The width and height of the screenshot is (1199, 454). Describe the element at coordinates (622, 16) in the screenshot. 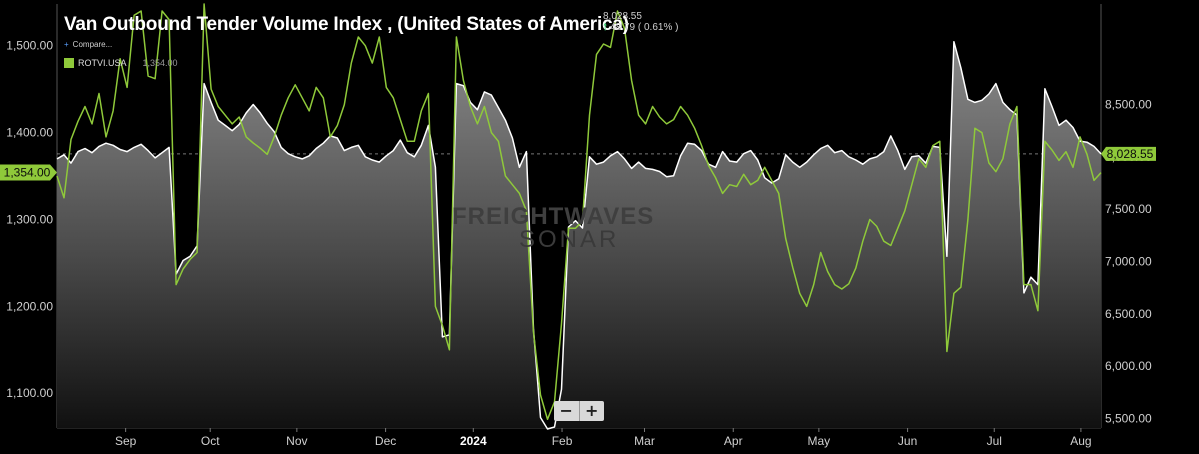

I see `last-value: 8,028.55` at that location.